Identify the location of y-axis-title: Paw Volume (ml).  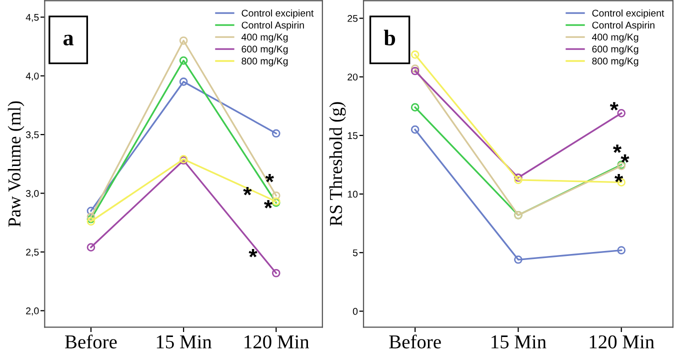
(16, 164).